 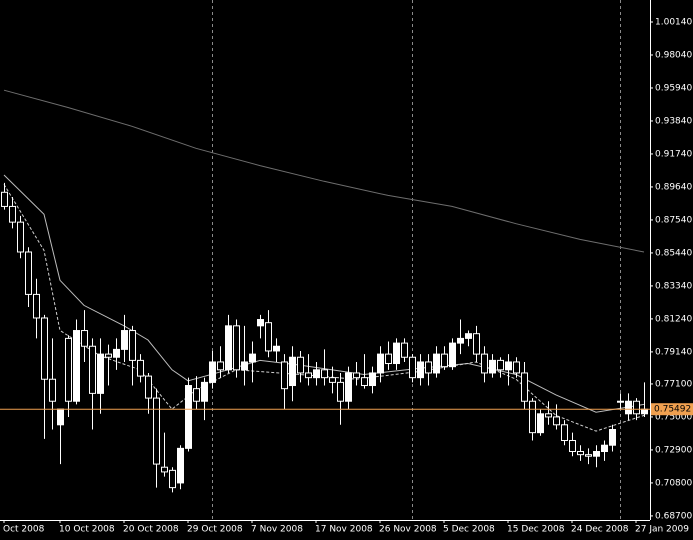 I want to click on x-tick-label: 20 Oct 2008, so click(x=151, y=530).